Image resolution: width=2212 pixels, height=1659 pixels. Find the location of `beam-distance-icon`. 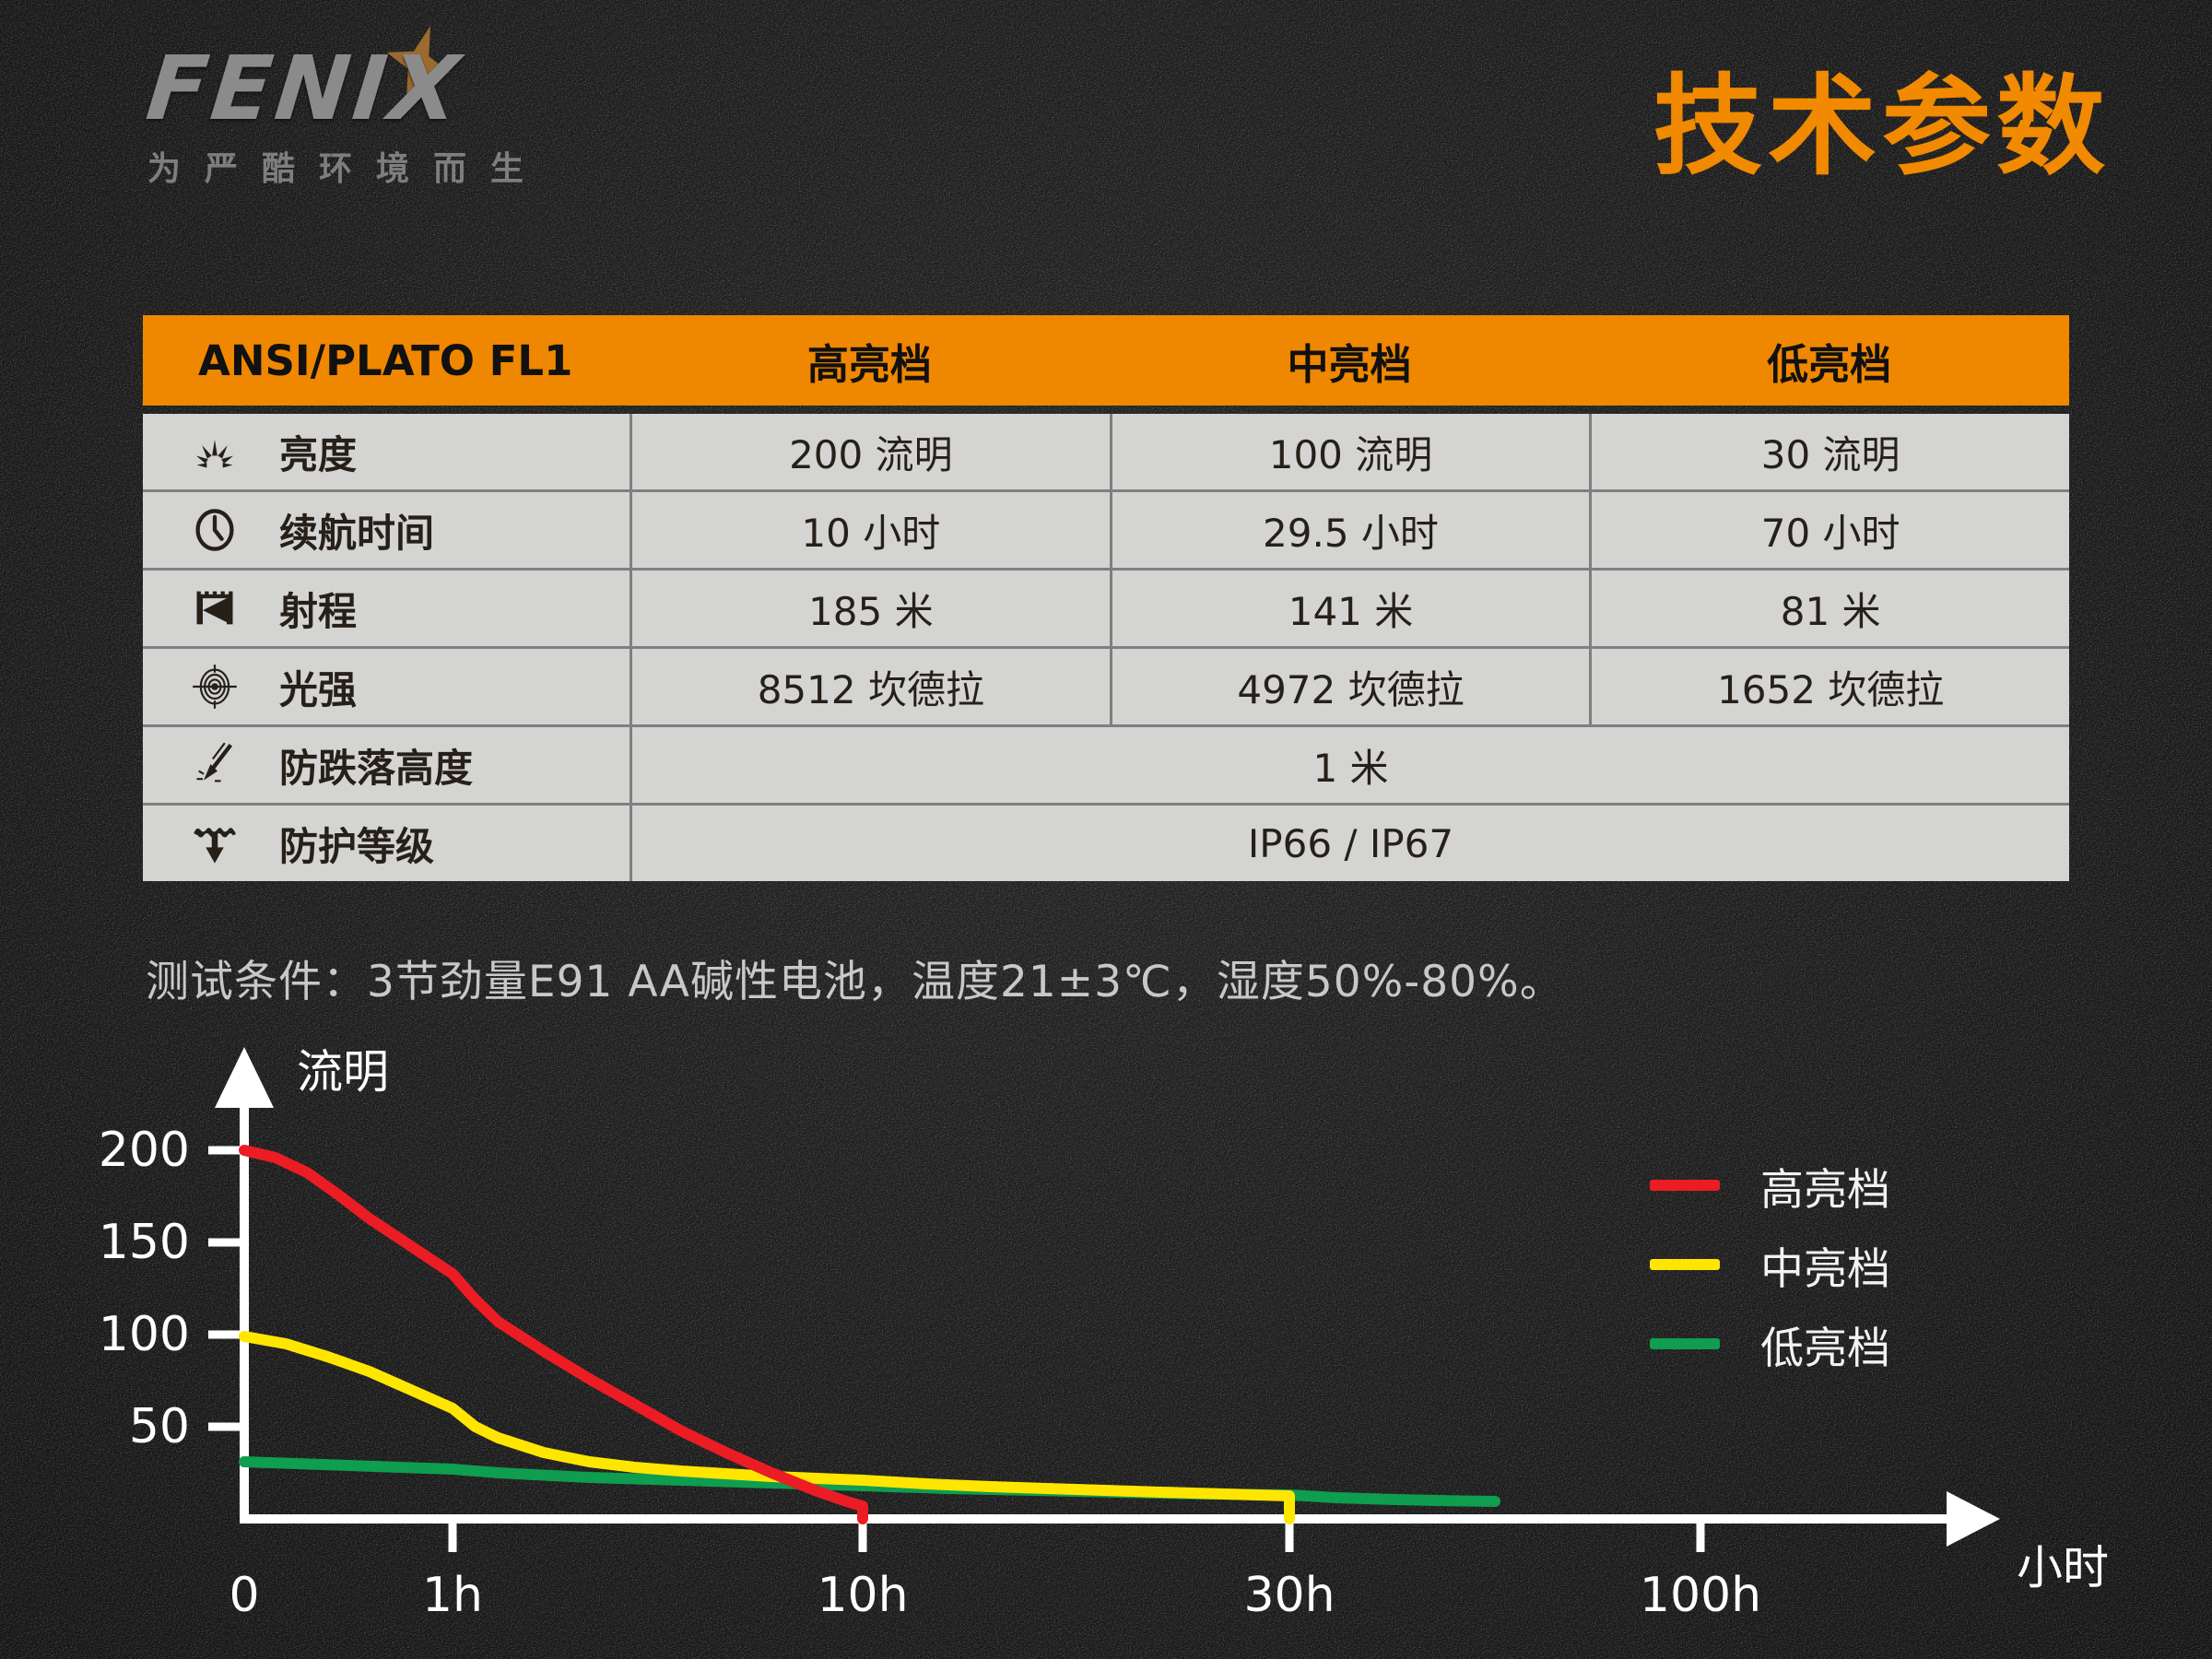

beam-distance-icon is located at coordinates (215, 608).